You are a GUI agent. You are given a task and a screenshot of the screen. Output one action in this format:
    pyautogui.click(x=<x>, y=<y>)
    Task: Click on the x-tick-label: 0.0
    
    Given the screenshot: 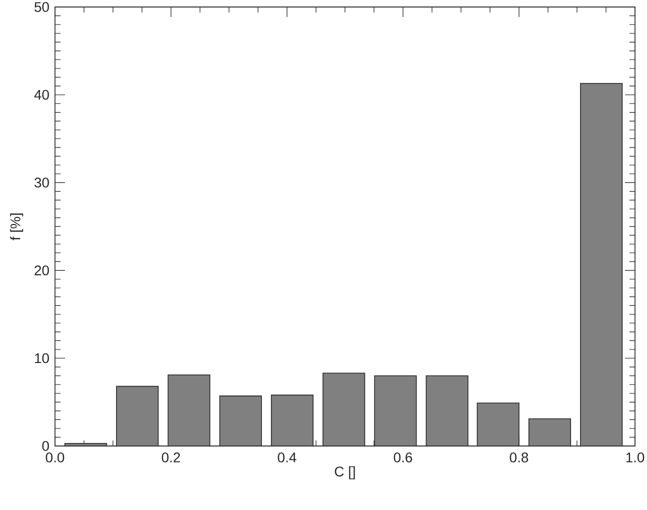 What is the action you would take?
    pyautogui.click(x=55, y=457)
    